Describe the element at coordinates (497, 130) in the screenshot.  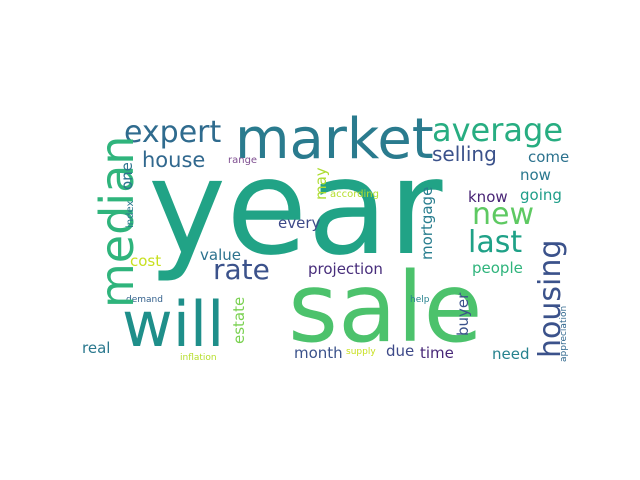
I see `word-average: average` at that location.